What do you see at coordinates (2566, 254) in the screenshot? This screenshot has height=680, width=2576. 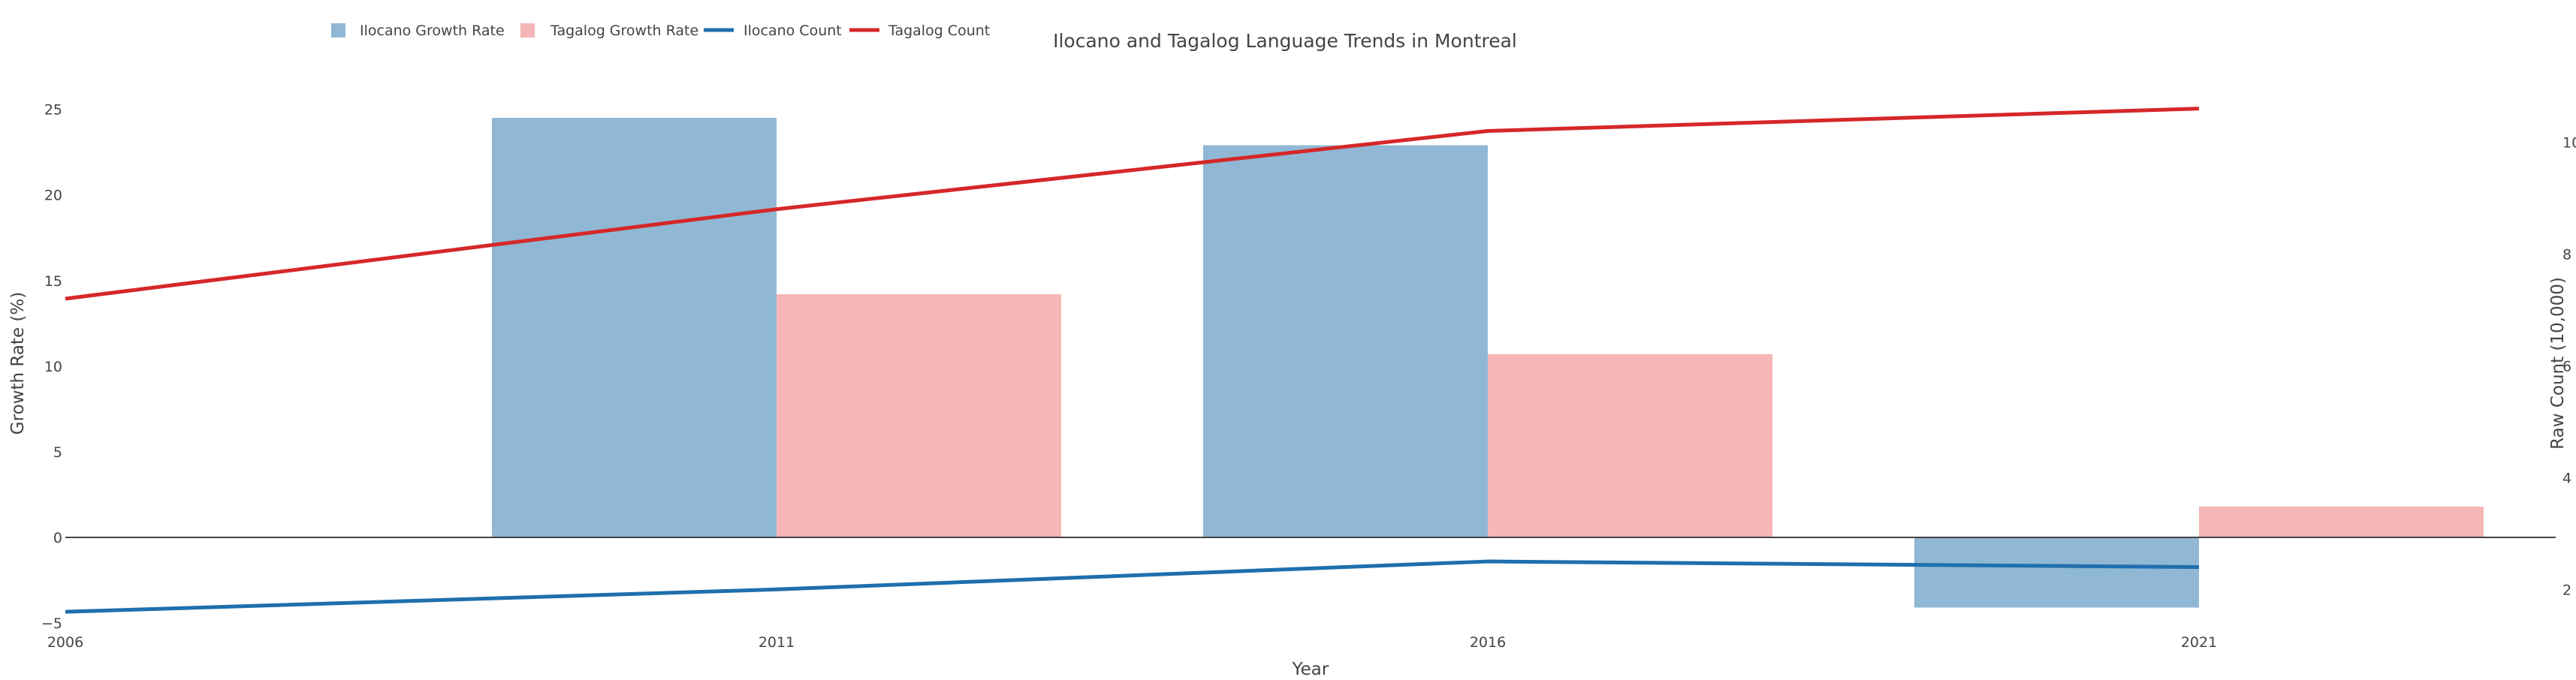 I see `y2-tick-label: 8` at bounding box center [2566, 254].